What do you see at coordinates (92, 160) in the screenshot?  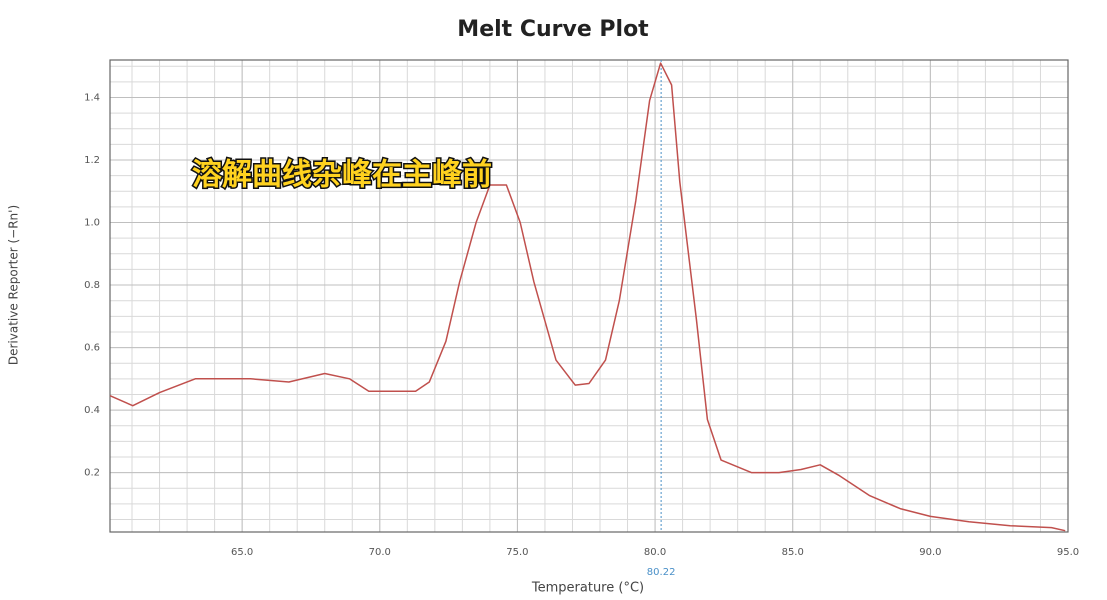 I see `y-tick-label: 1.2` at bounding box center [92, 160].